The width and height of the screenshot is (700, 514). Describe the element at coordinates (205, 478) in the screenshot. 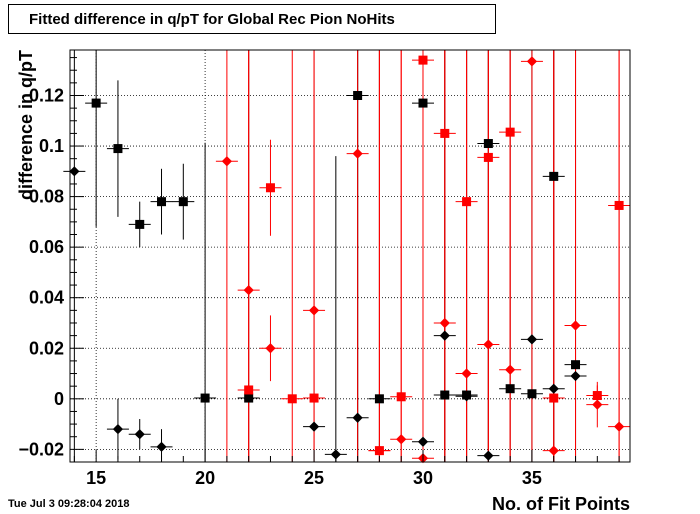

I see `x-tick-label: 20` at that location.